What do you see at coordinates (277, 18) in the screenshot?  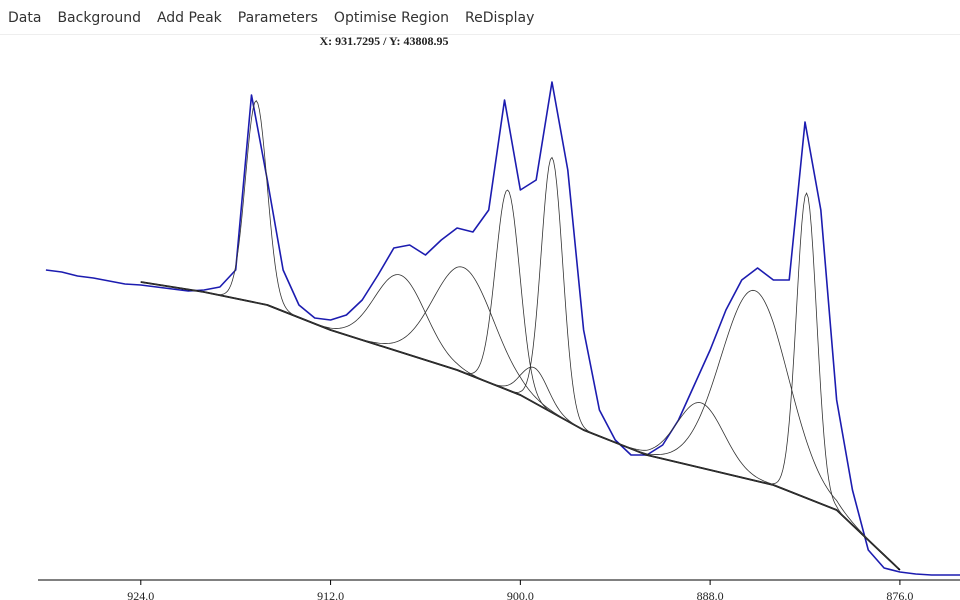 I see `menu-item: Parameters` at bounding box center [277, 18].